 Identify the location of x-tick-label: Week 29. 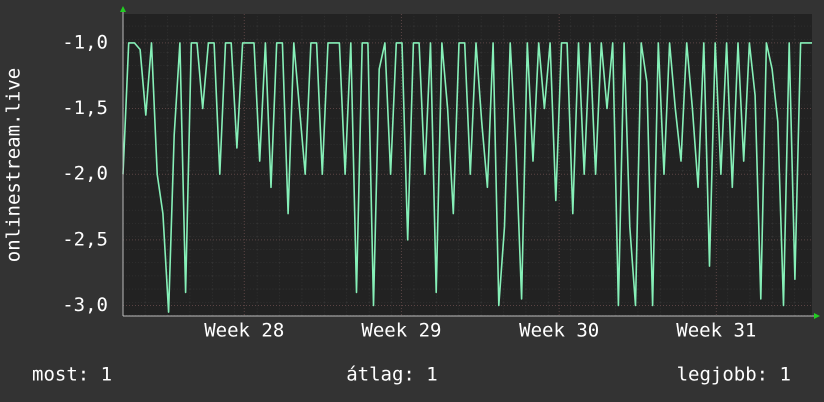
(401, 331).